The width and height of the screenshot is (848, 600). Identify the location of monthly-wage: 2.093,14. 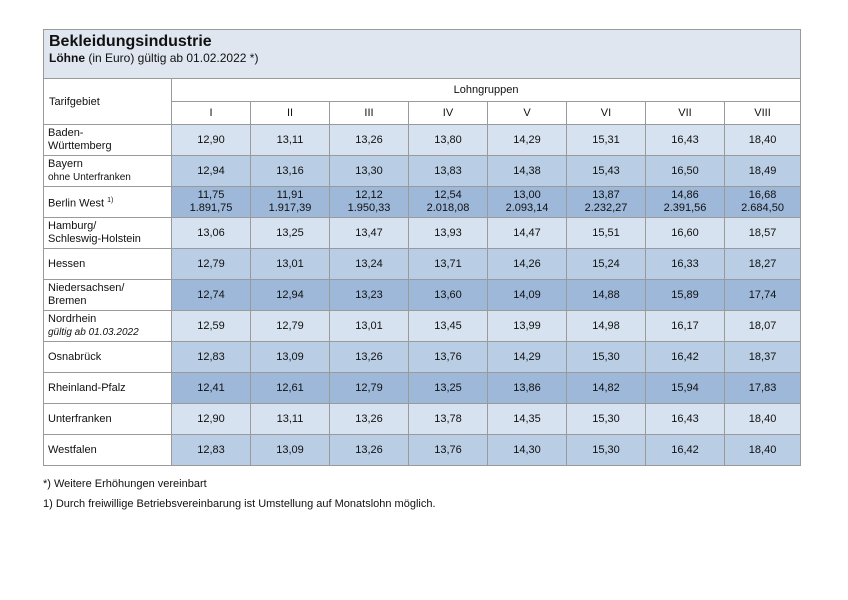
(527, 208).